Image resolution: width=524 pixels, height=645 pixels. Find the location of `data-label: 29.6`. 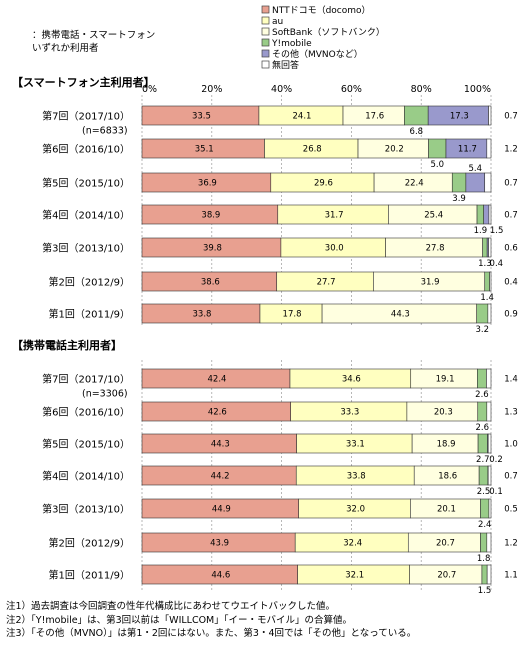

data-label: 29.6 is located at coordinates (323, 184).